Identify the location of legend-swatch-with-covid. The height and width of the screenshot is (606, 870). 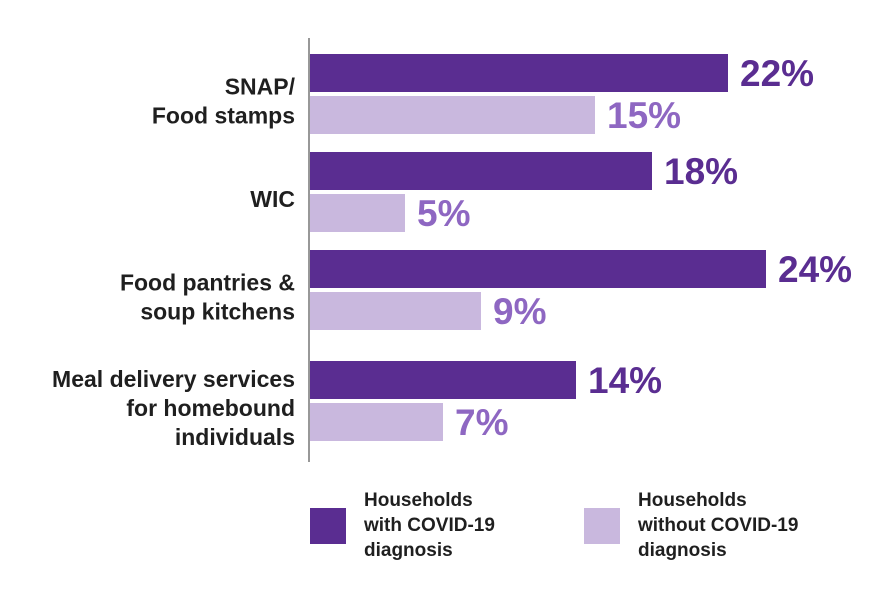
(328, 525).